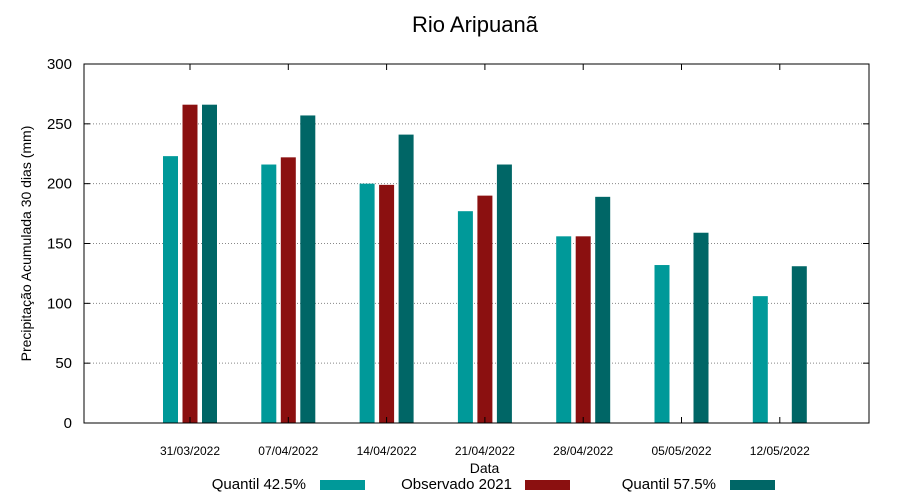 This screenshot has width=900, height=500. I want to click on x-tick-label: 07/04/2022, so click(288, 451).